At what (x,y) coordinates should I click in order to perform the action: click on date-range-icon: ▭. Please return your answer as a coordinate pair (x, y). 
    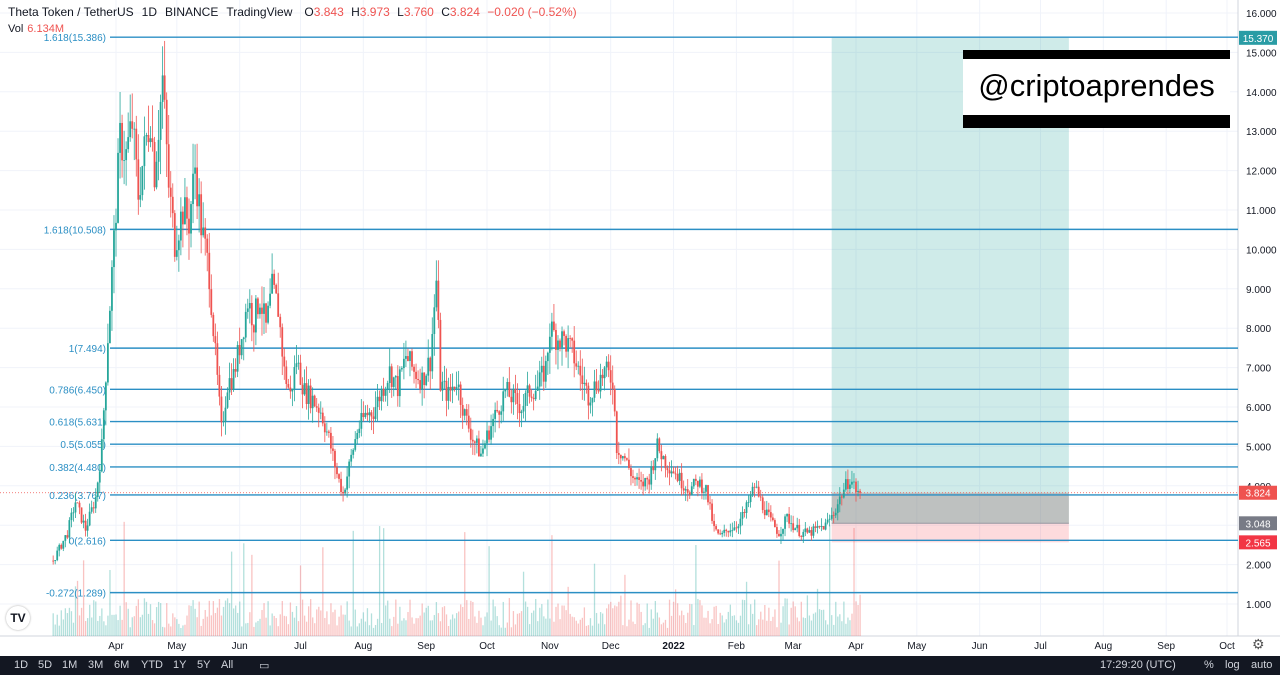
    Looking at the image, I should click on (264, 666).